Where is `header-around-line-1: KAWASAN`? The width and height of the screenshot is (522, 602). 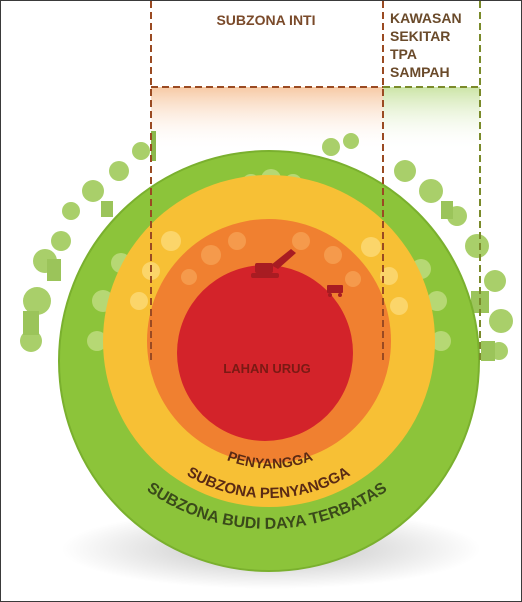
header-around-line-1: KAWASAN is located at coordinates (426, 18).